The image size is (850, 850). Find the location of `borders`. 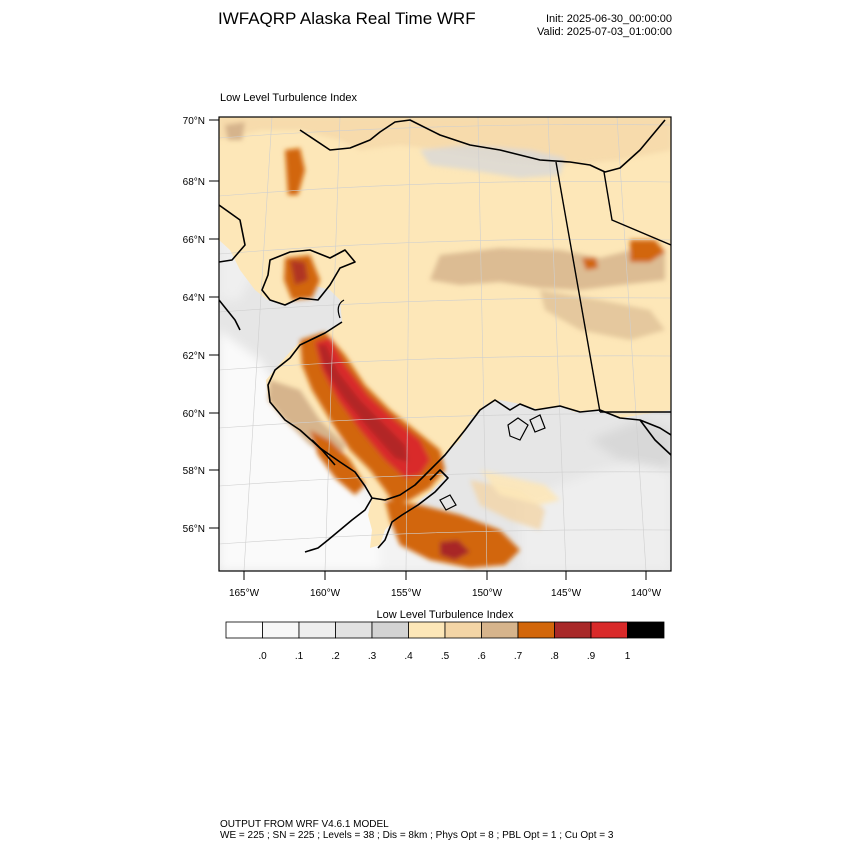

borders is located at coordinates (613, 287).